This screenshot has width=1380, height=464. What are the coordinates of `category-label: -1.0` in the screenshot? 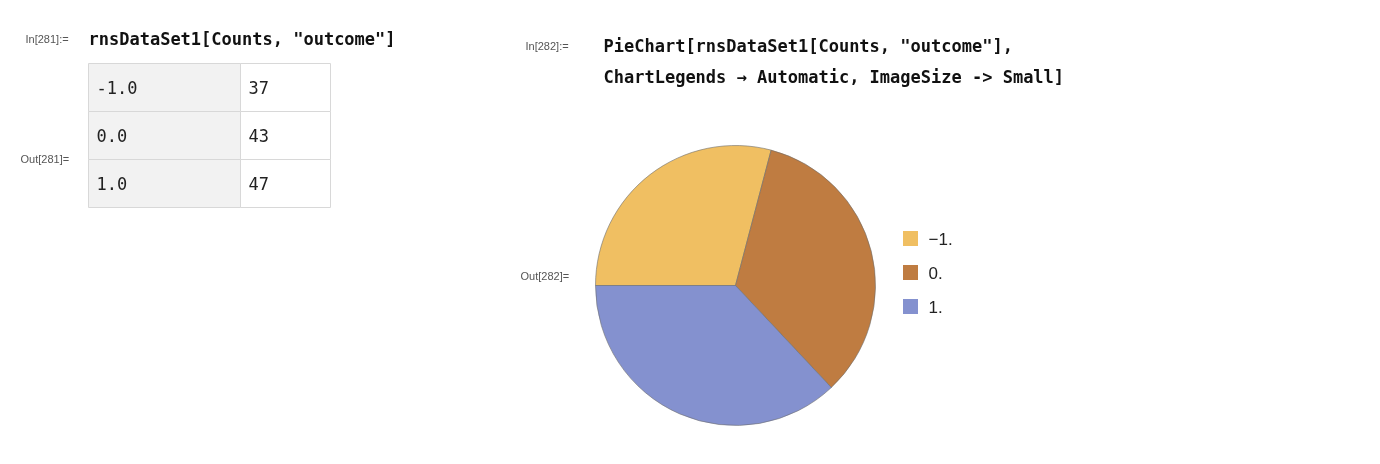 It's located at (117, 88).